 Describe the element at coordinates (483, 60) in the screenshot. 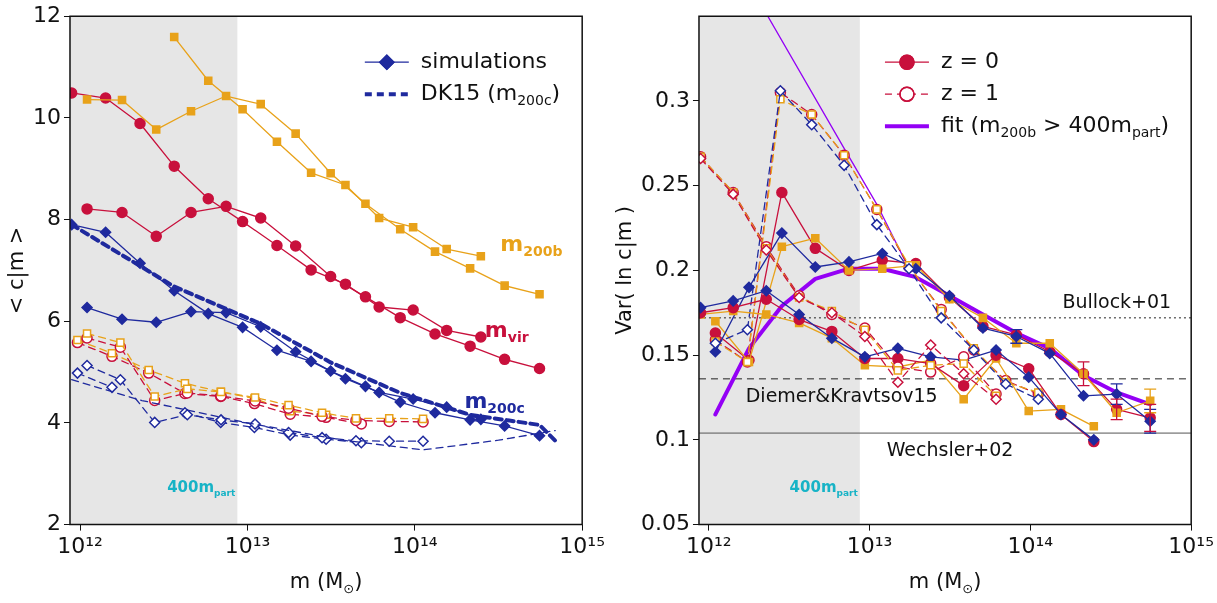

I see `legend-label: simulations` at that location.